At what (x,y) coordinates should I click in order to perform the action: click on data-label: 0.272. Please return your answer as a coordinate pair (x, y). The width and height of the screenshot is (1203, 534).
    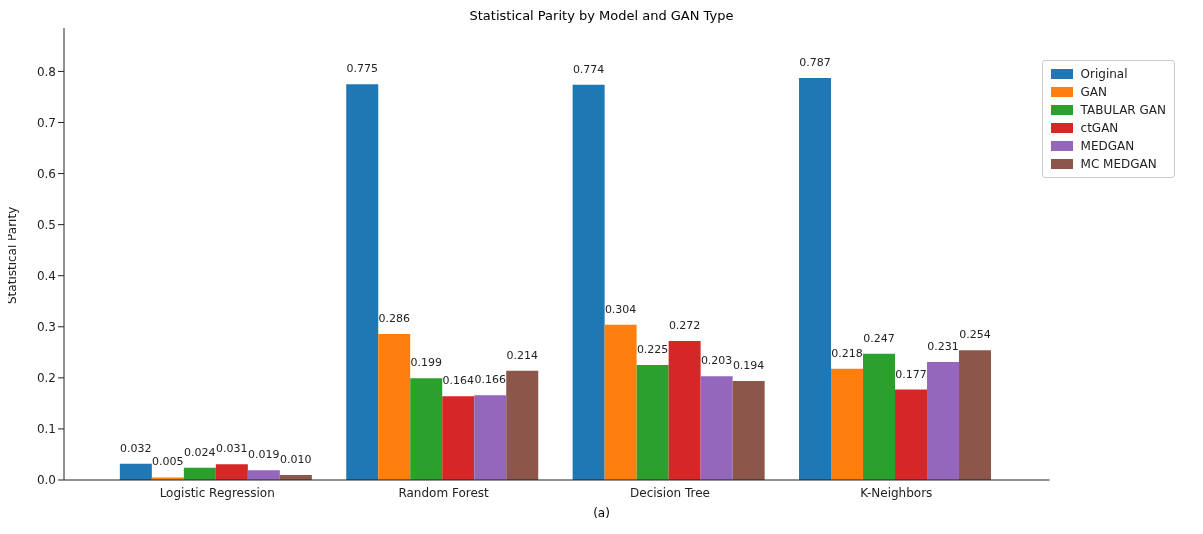
    Looking at the image, I should click on (684, 326).